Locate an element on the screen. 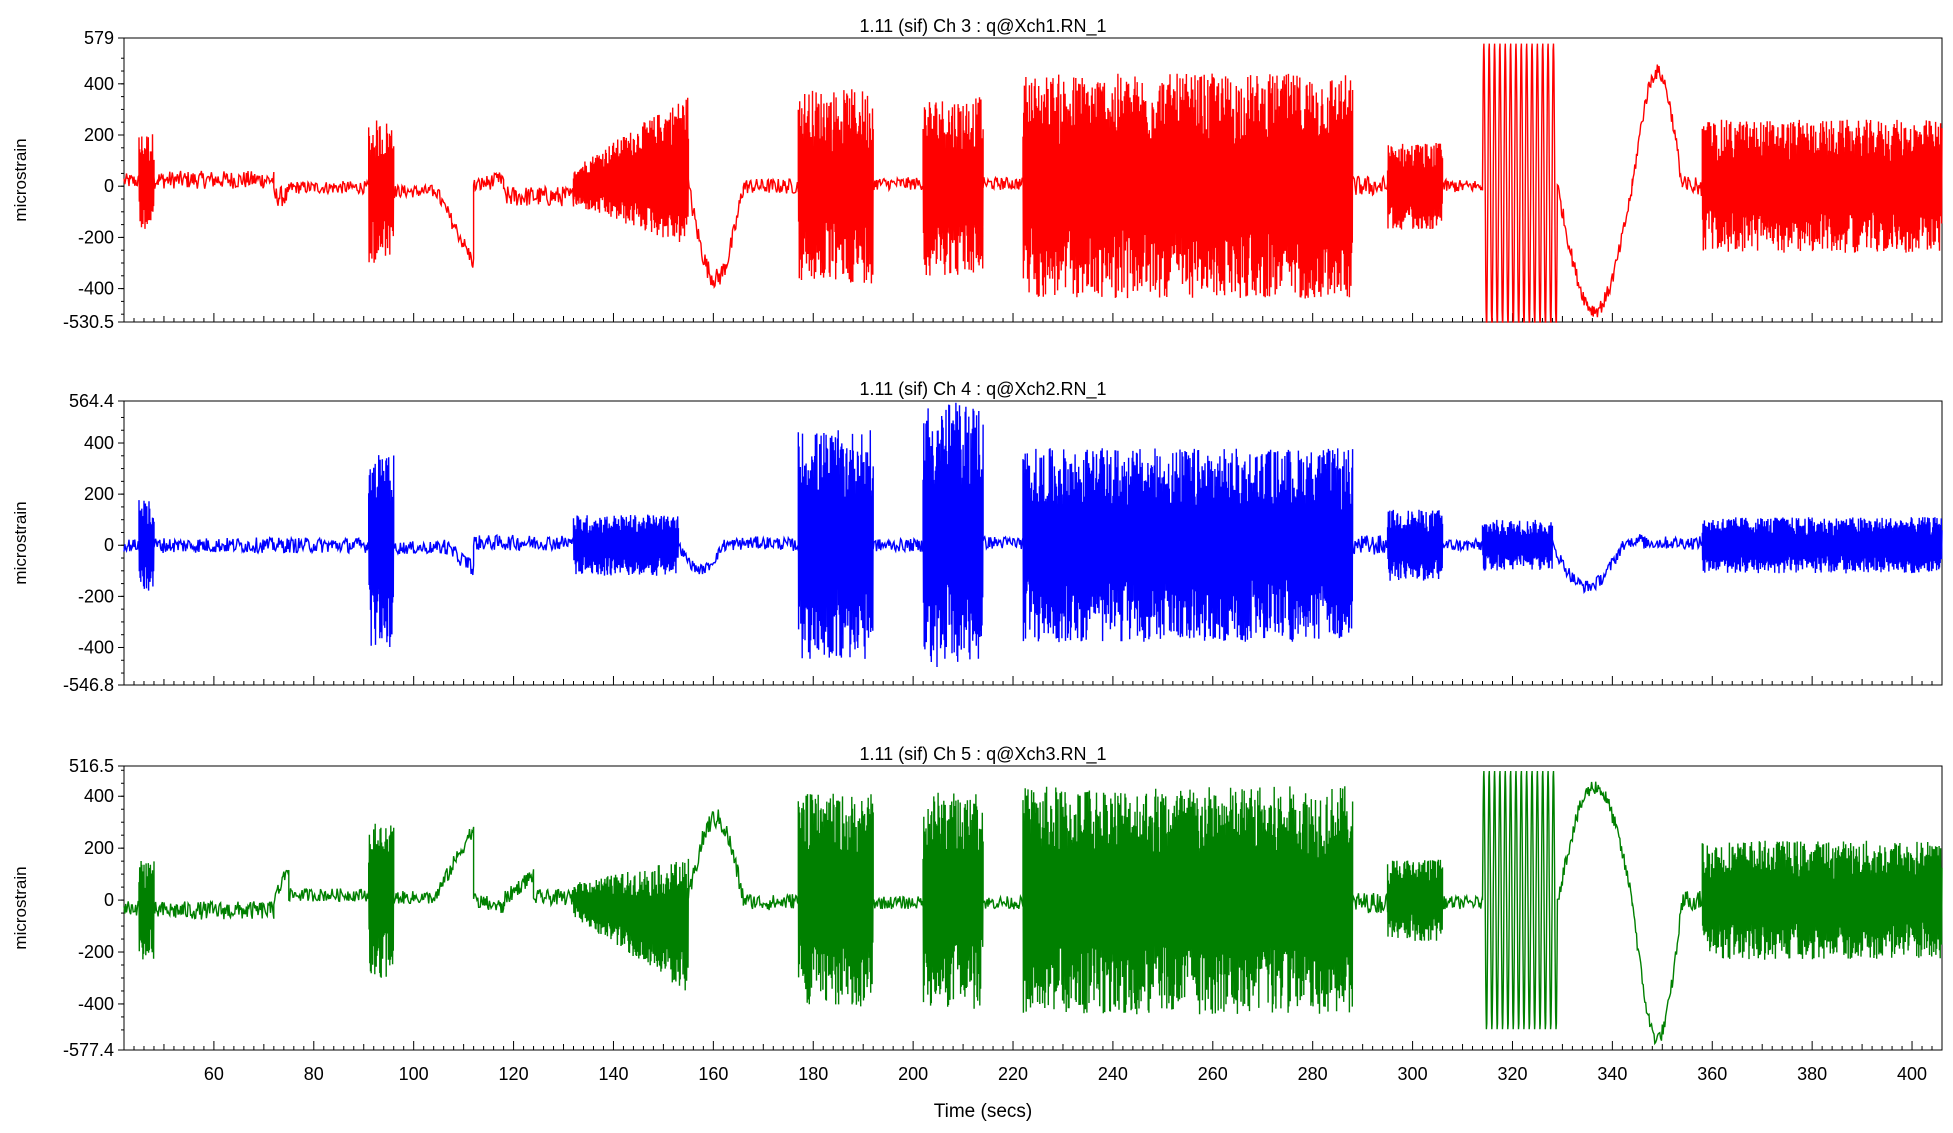 The width and height of the screenshot is (1953, 1133). x-tick-label: 340 is located at coordinates (1612, 1074).